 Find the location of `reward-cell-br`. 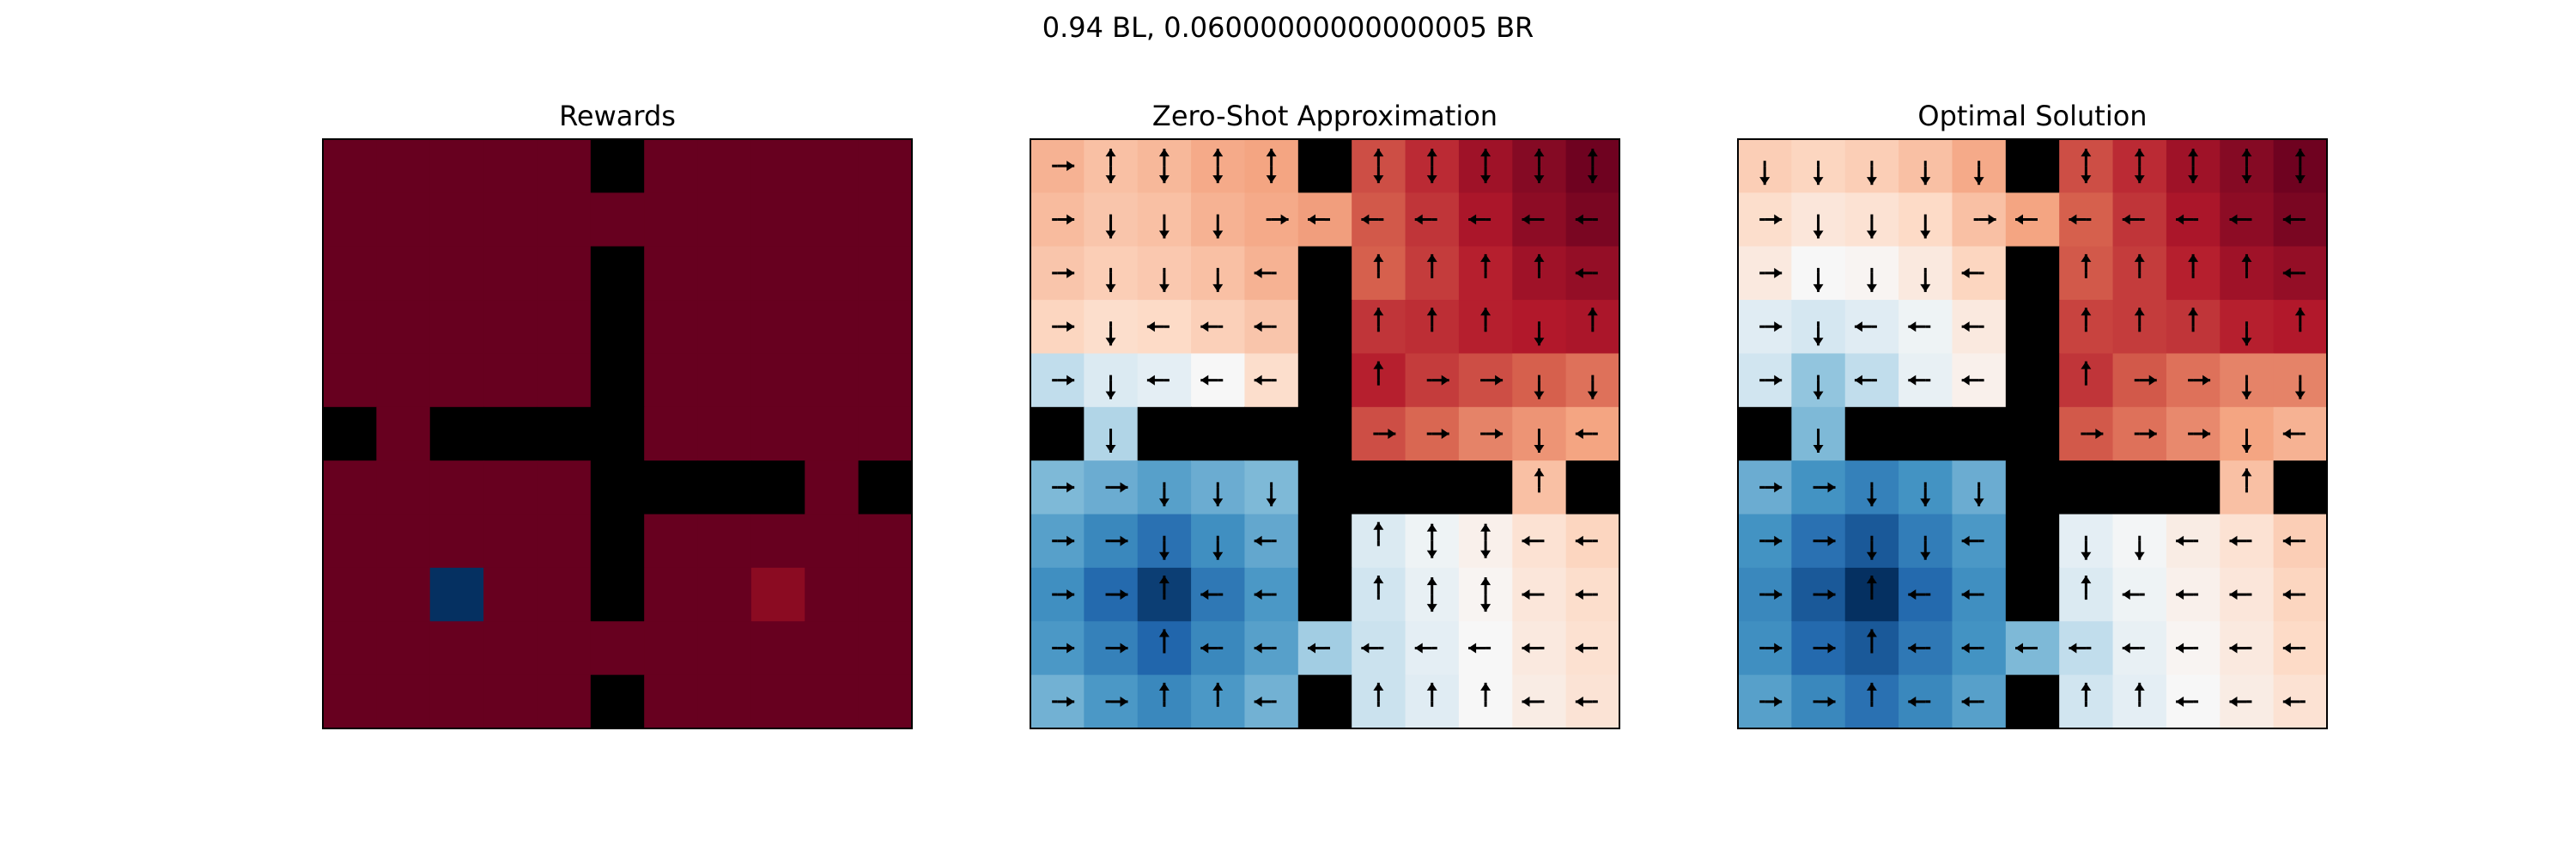

reward-cell-br is located at coordinates (777, 595).